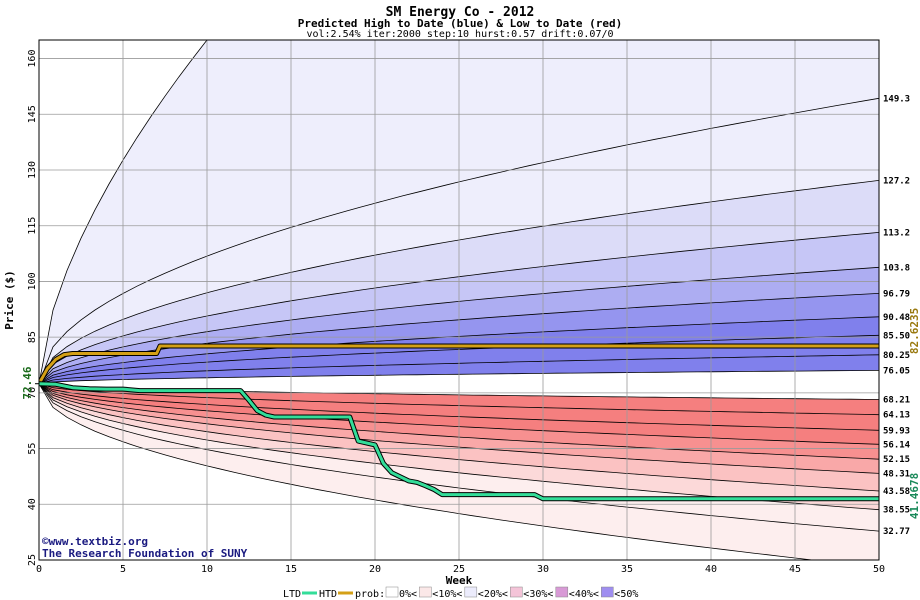  What do you see at coordinates (538, 594) in the screenshot?
I see `legend-item-3: <30%<` at bounding box center [538, 594].